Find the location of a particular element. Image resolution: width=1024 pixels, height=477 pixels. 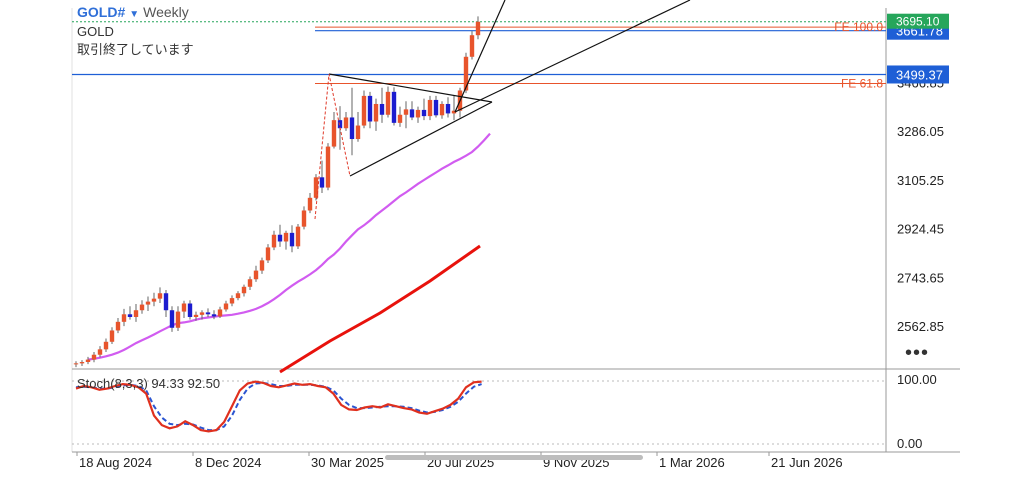

price-tick-label: 3105.25 is located at coordinates (920, 180).